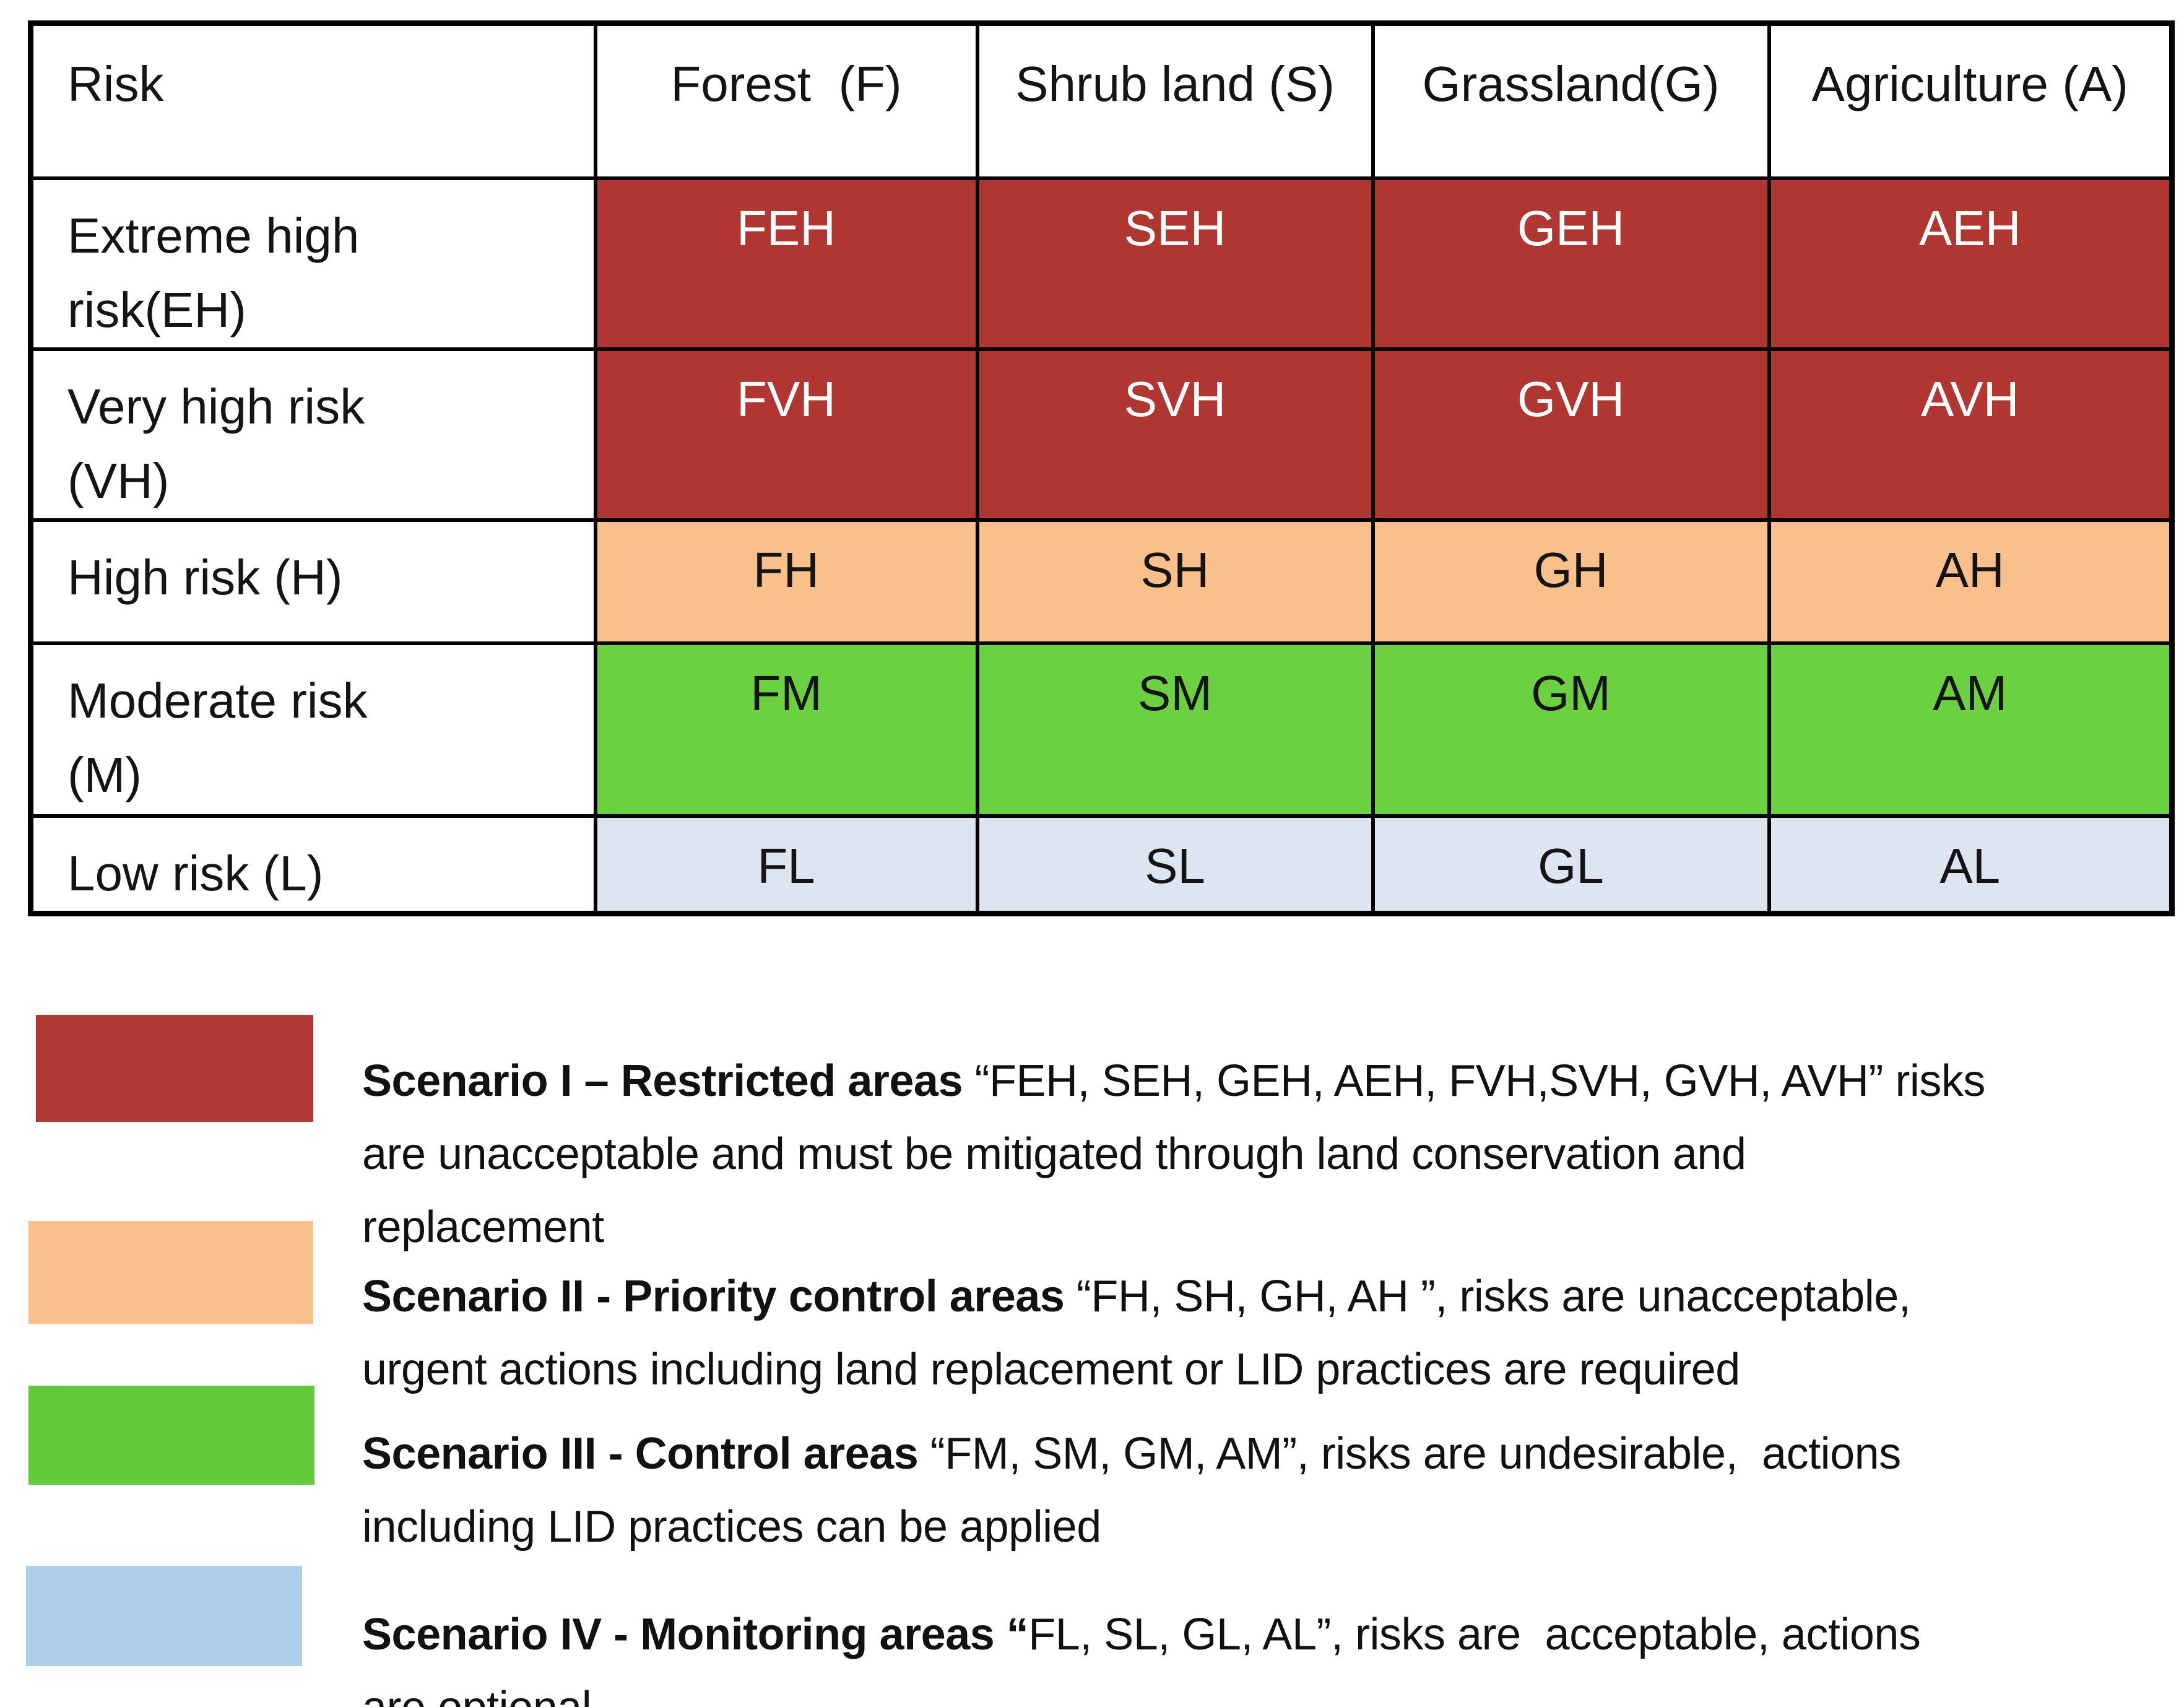 The height and width of the screenshot is (1707, 2184). Describe the element at coordinates (312, 730) in the screenshot. I see `row-label-moderate: Moderate risk (M)` at that location.